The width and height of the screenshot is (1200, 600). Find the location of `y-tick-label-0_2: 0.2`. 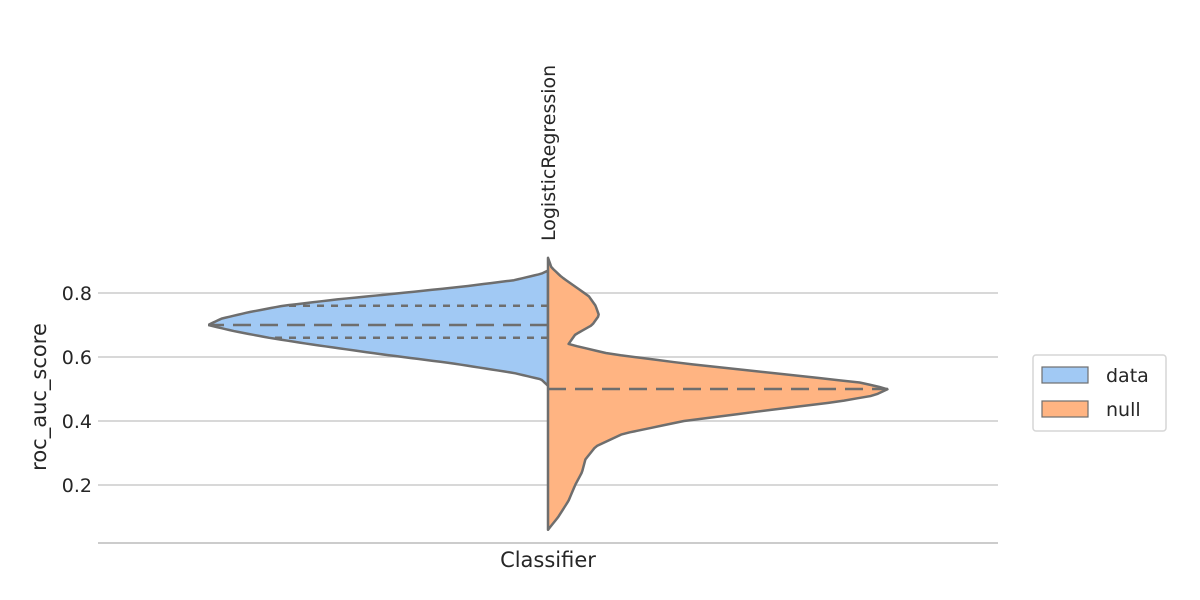

y-tick-label-0_2: 0.2 is located at coordinates (77, 486).